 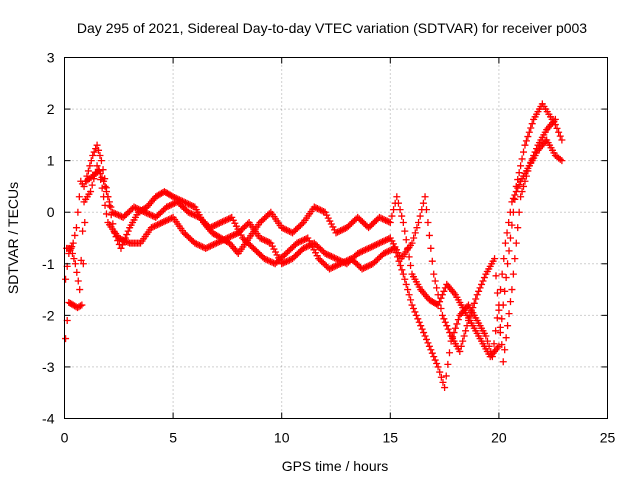 What do you see at coordinates (173, 438) in the screenshot?
I see `x-tick-label: 5` at bounding box center [173, 438].